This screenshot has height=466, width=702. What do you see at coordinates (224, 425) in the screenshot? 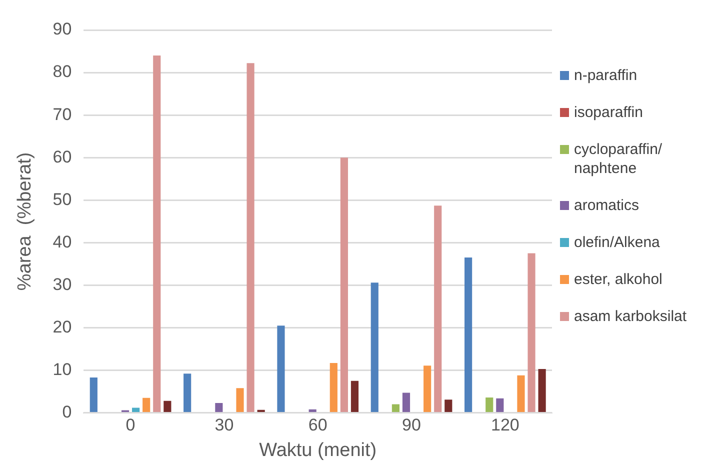
I see `x-tick-label: 30` at bounding box center [224, 425].